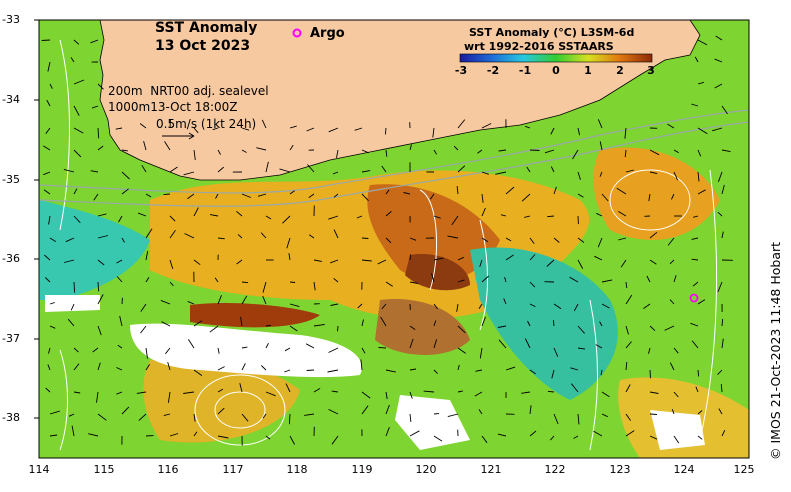  What do you see at coordinates (178, 136) in the screenshot?
I see `velocity-scale-arrow` at bounding box center [178, 136].